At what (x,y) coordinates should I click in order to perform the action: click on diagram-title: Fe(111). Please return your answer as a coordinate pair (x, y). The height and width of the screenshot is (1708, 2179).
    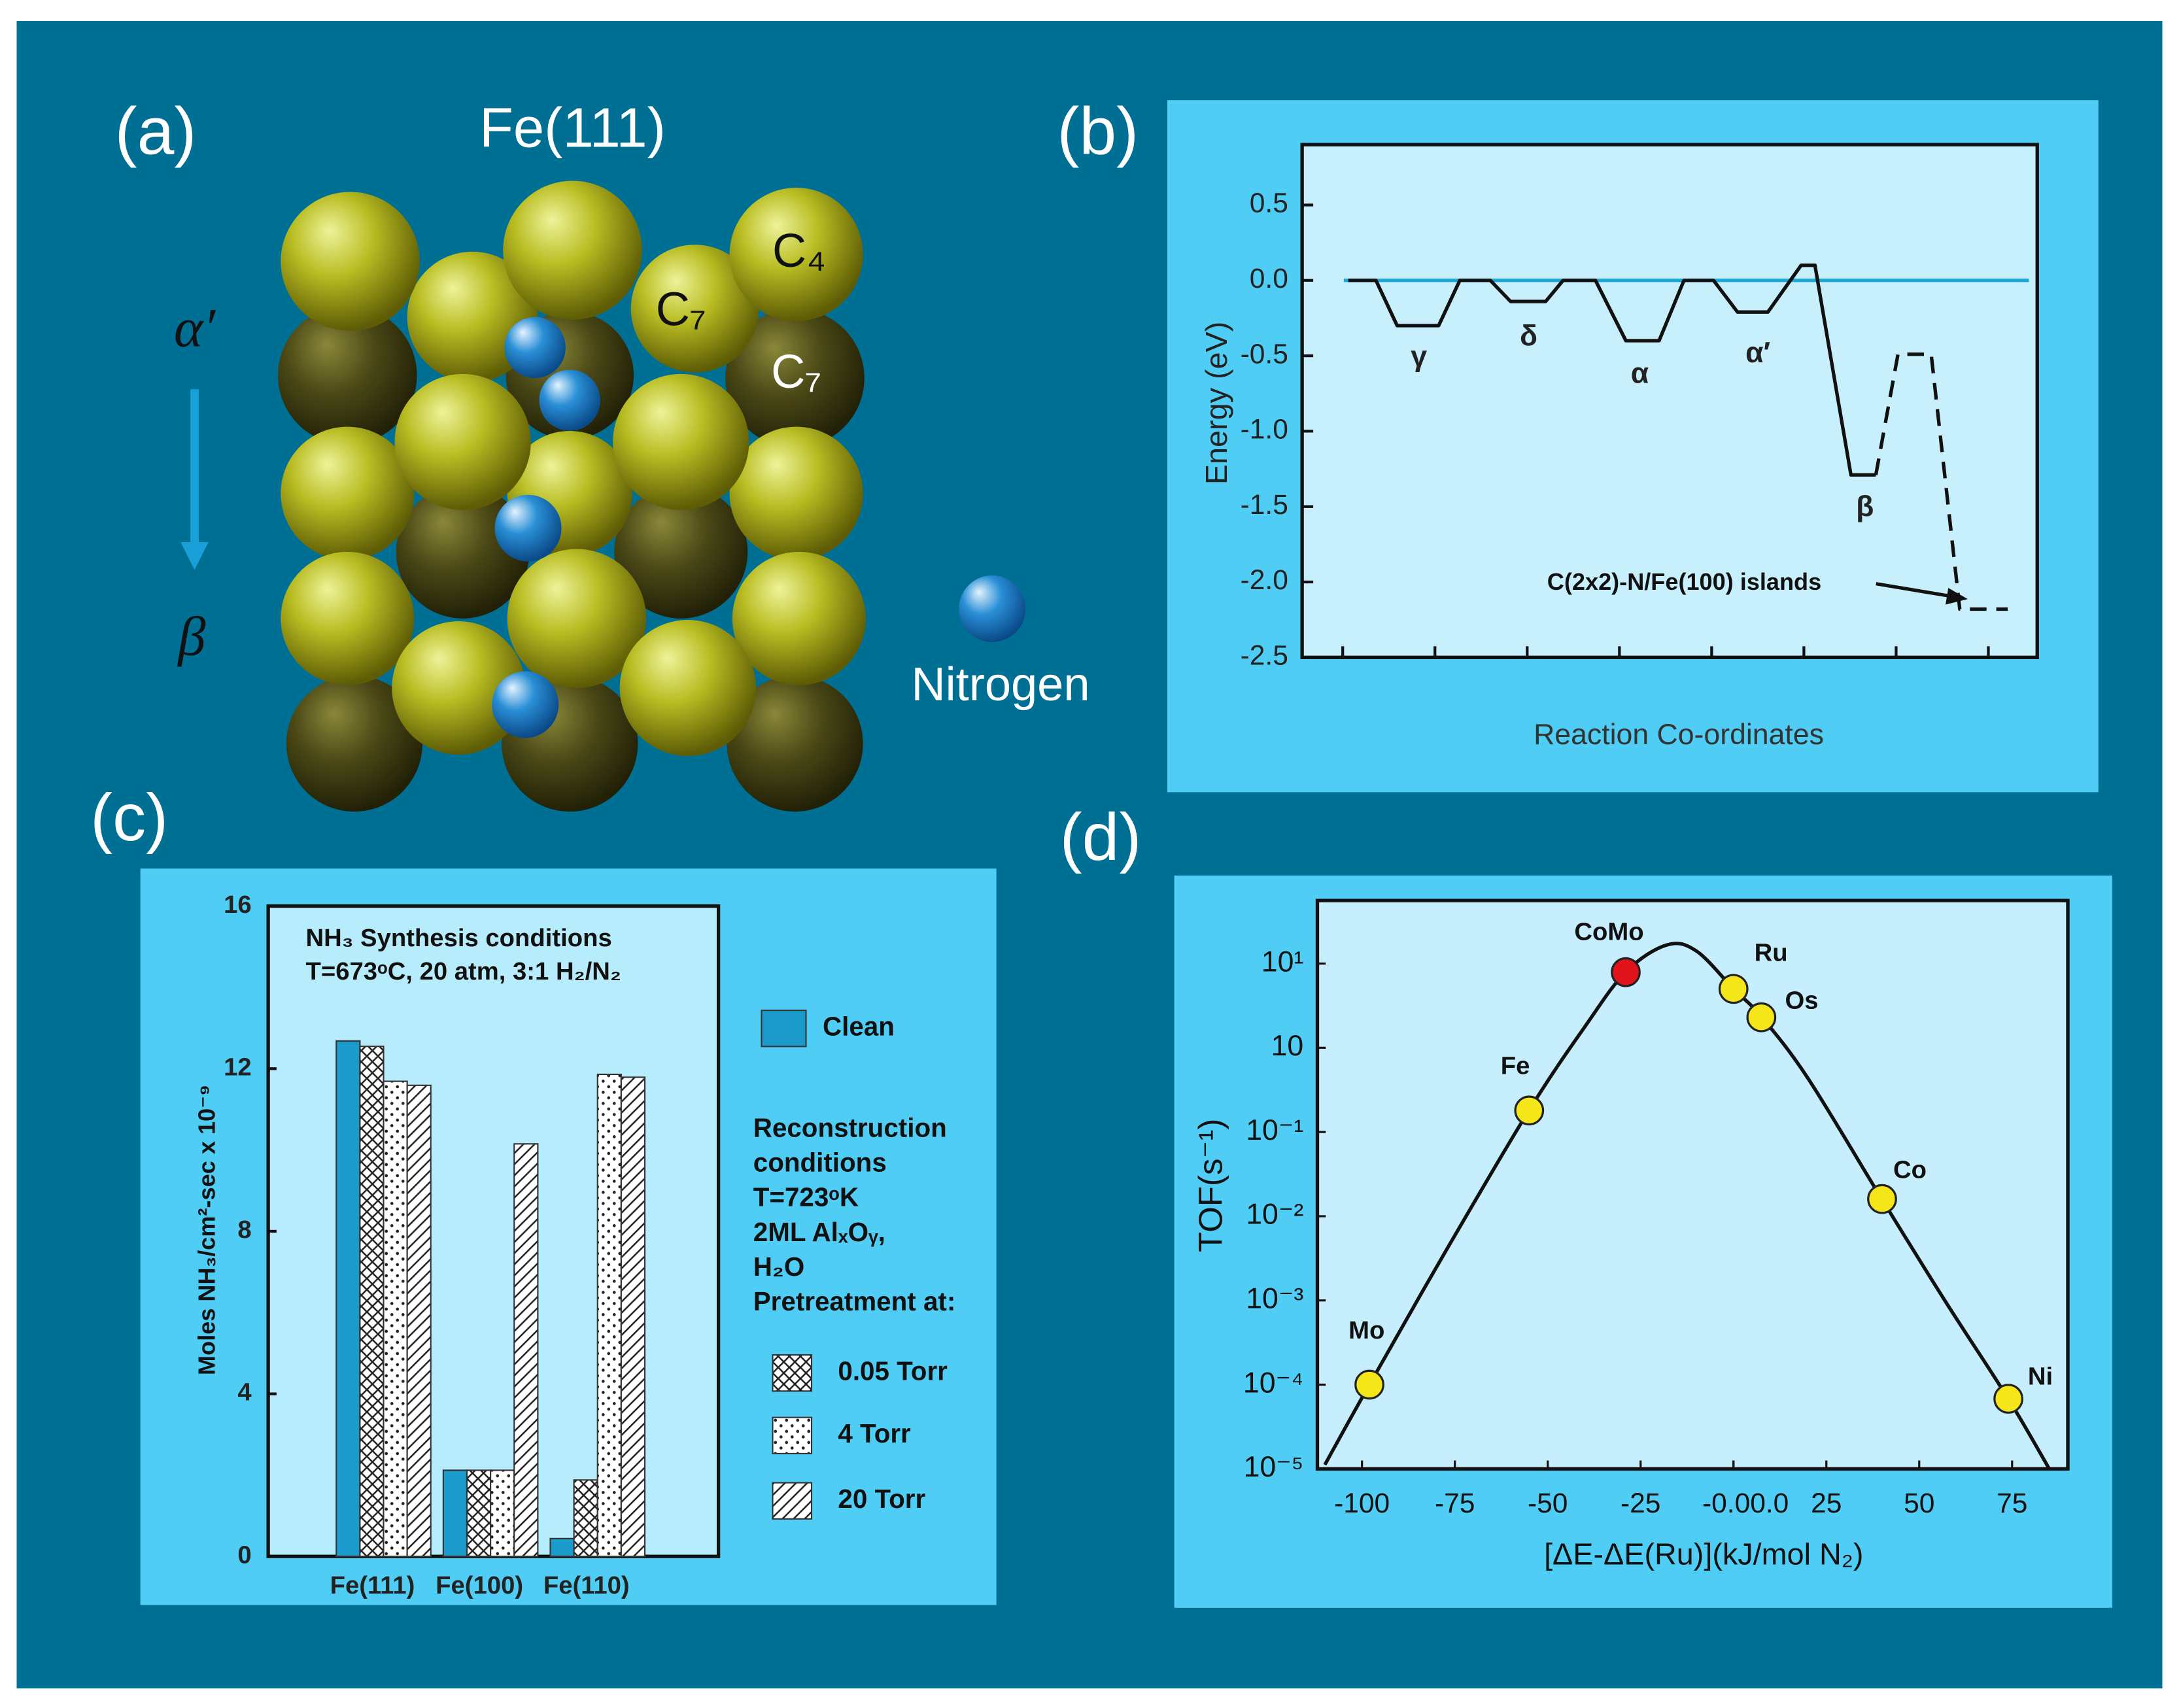
    Looking at the image, I should click on (572, 128).